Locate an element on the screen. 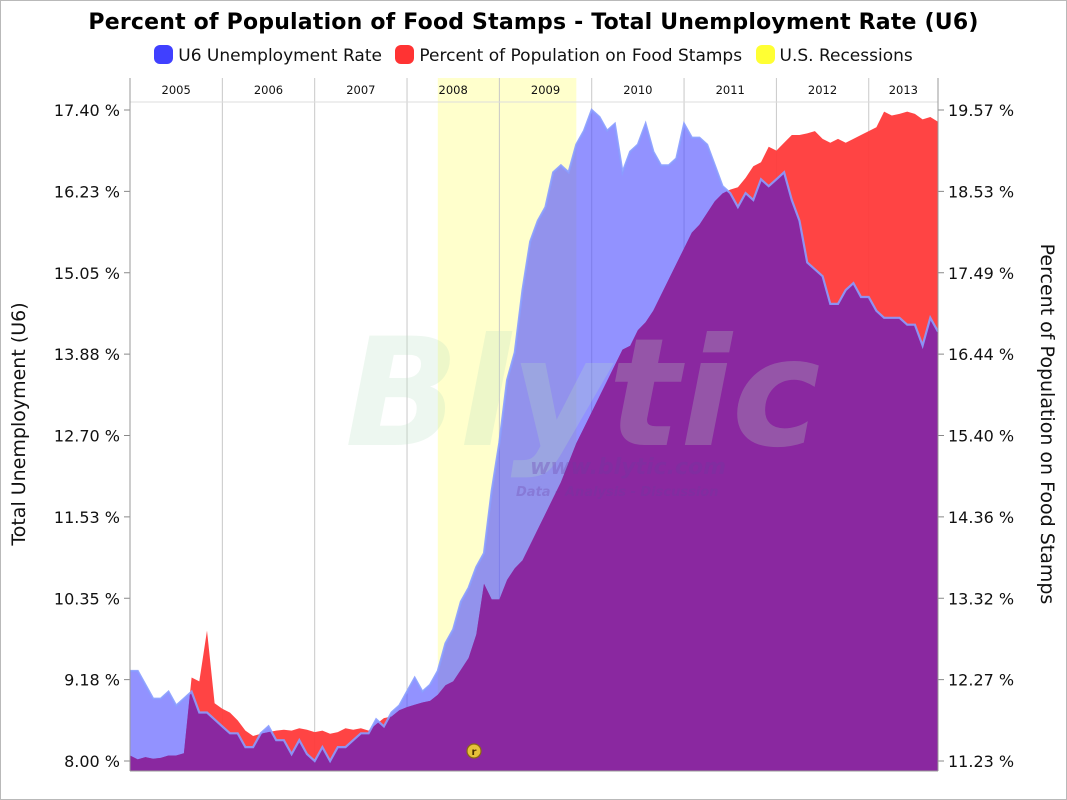 Image resolution: width=1067 pixels, height=800 pixels. y-tick-label-right-7: 18.53 % is located at coordinates (981, 191).